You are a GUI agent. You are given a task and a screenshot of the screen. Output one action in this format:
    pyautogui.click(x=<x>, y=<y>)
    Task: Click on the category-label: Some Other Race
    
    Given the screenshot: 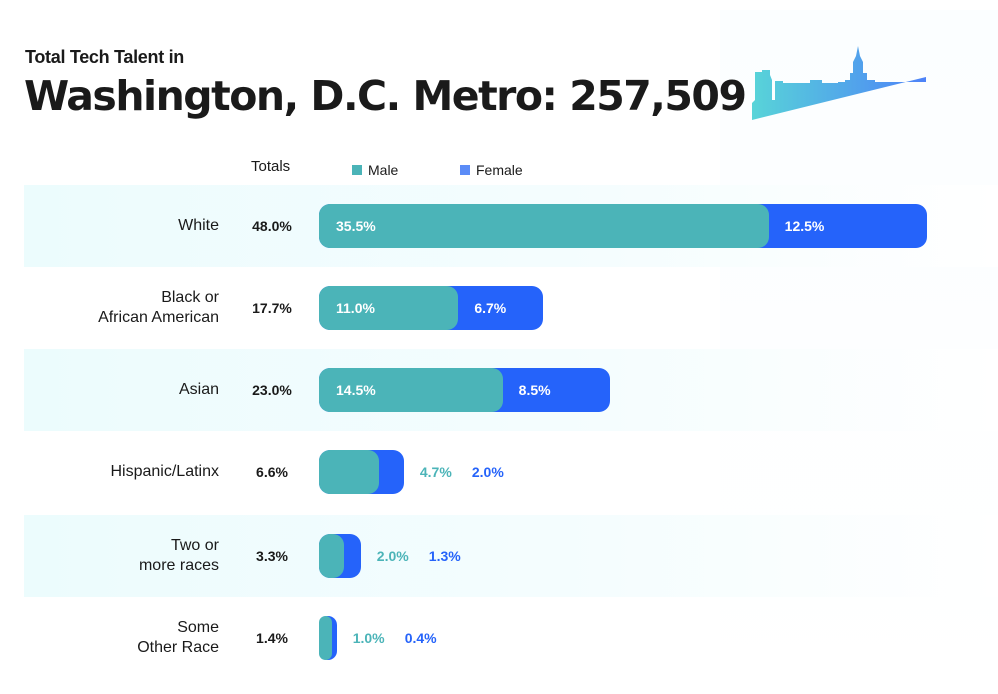 What is the action you would take?
    pyautogui.click(x=178, y=637)
    